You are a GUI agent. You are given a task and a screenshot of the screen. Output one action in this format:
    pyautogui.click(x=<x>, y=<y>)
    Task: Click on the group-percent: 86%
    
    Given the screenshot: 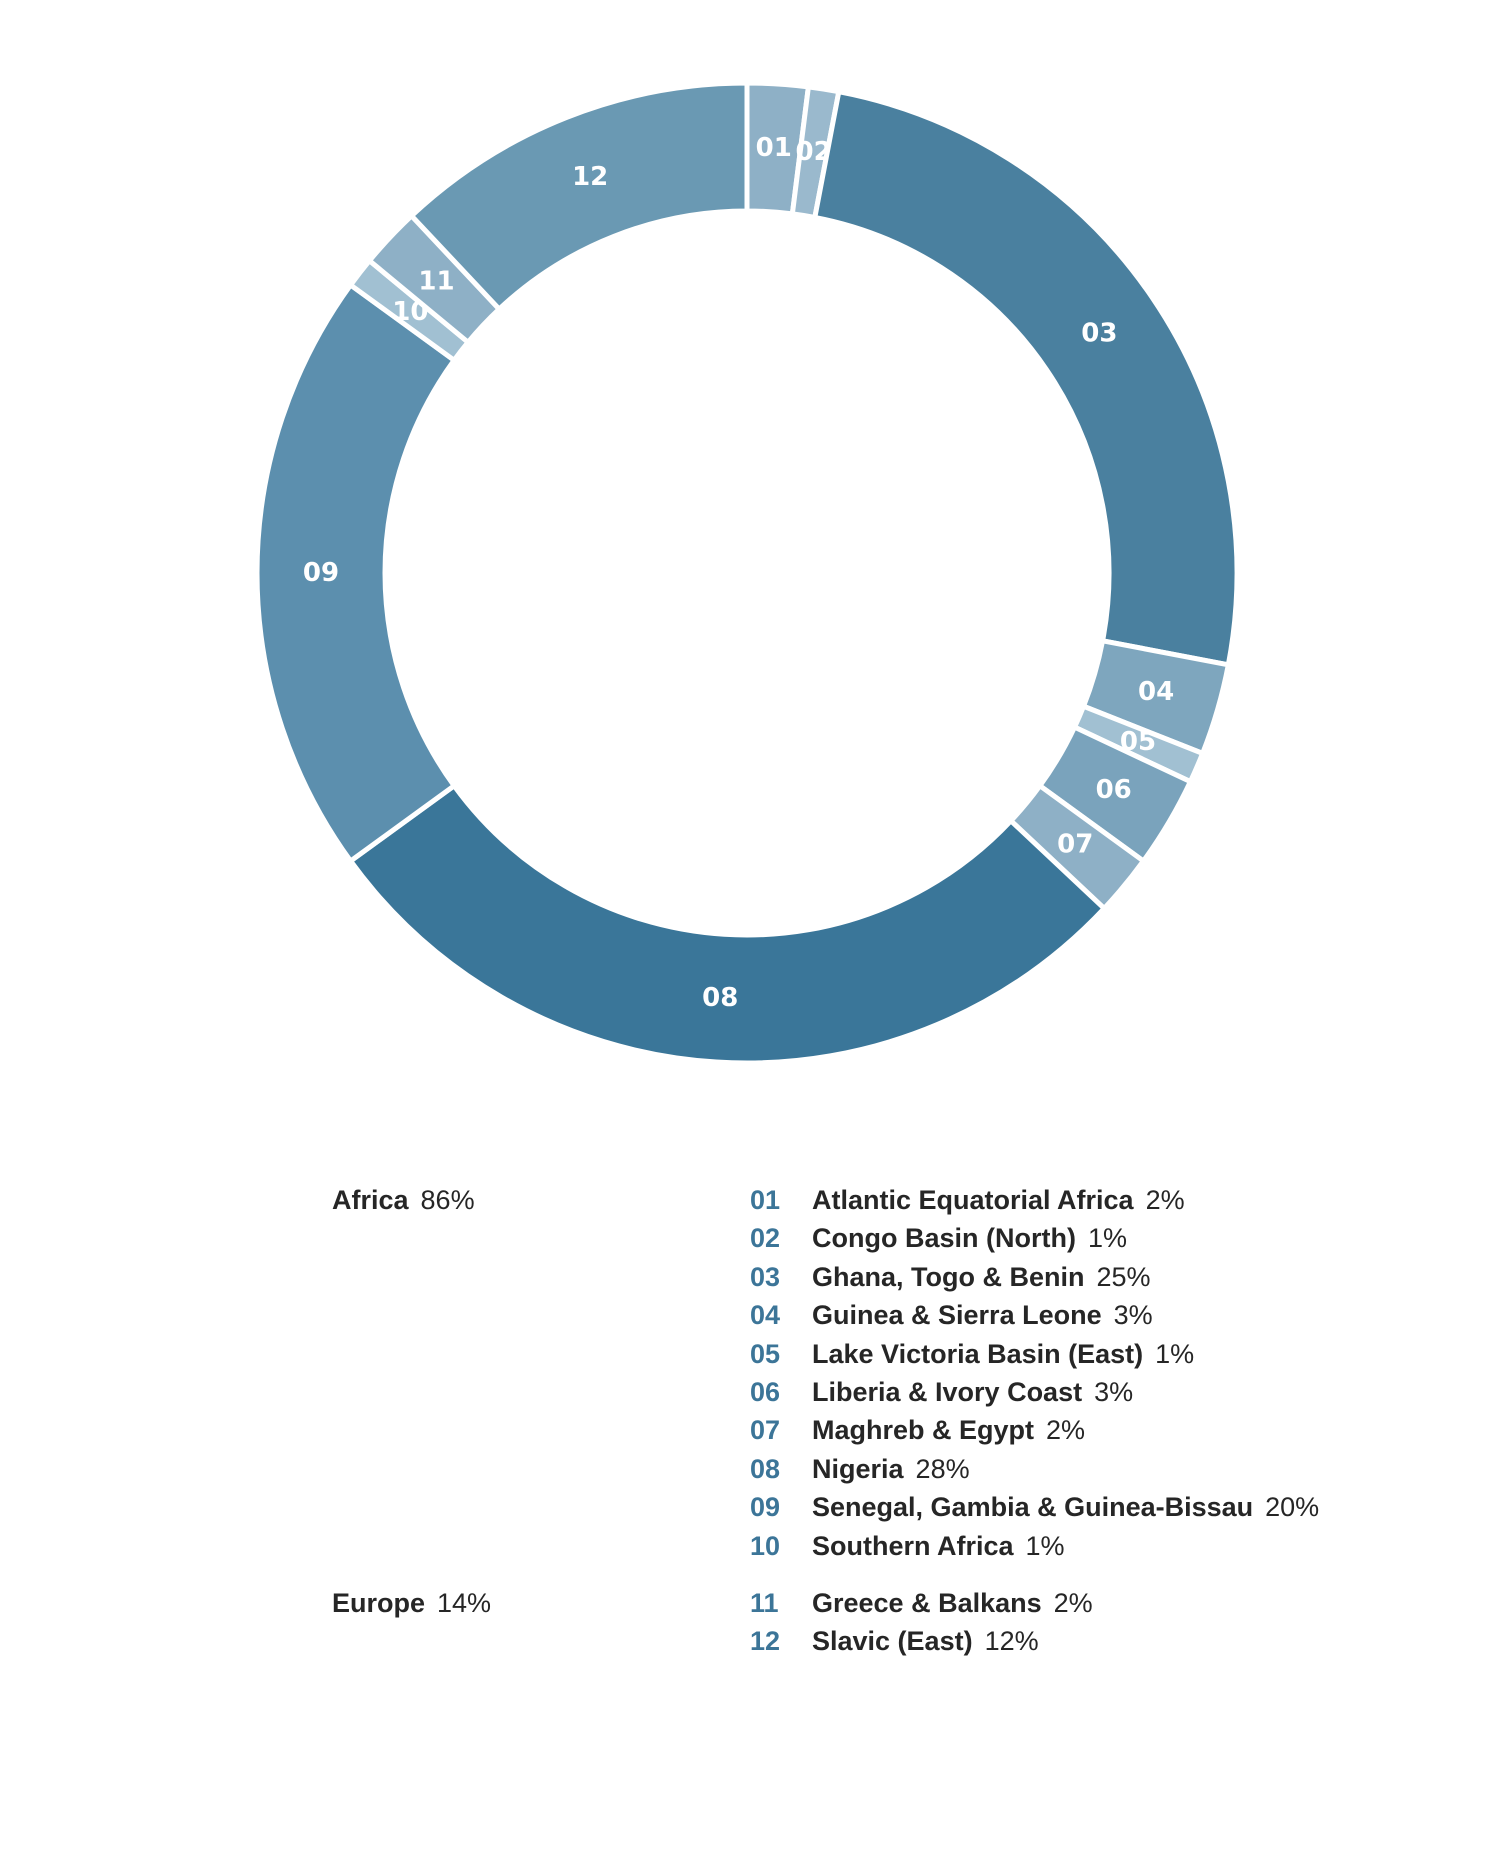 What is the action you would take?
    pyautogui.click(x=447, y=1200)
    